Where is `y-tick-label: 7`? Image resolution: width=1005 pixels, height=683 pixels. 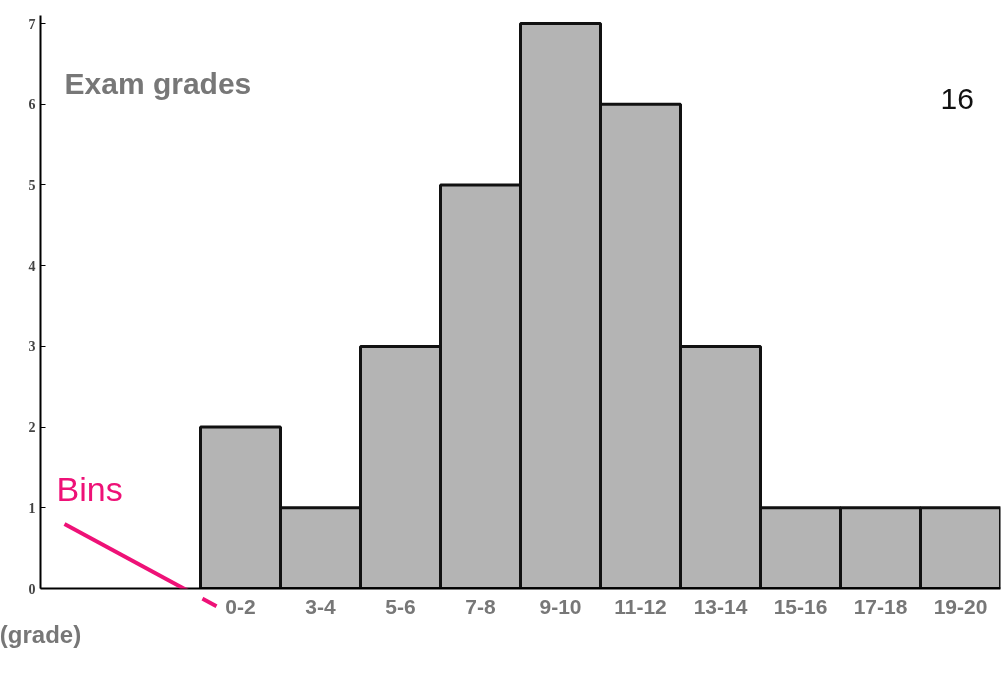
y-tick-label: 7 is located at coordinates (32, 24).